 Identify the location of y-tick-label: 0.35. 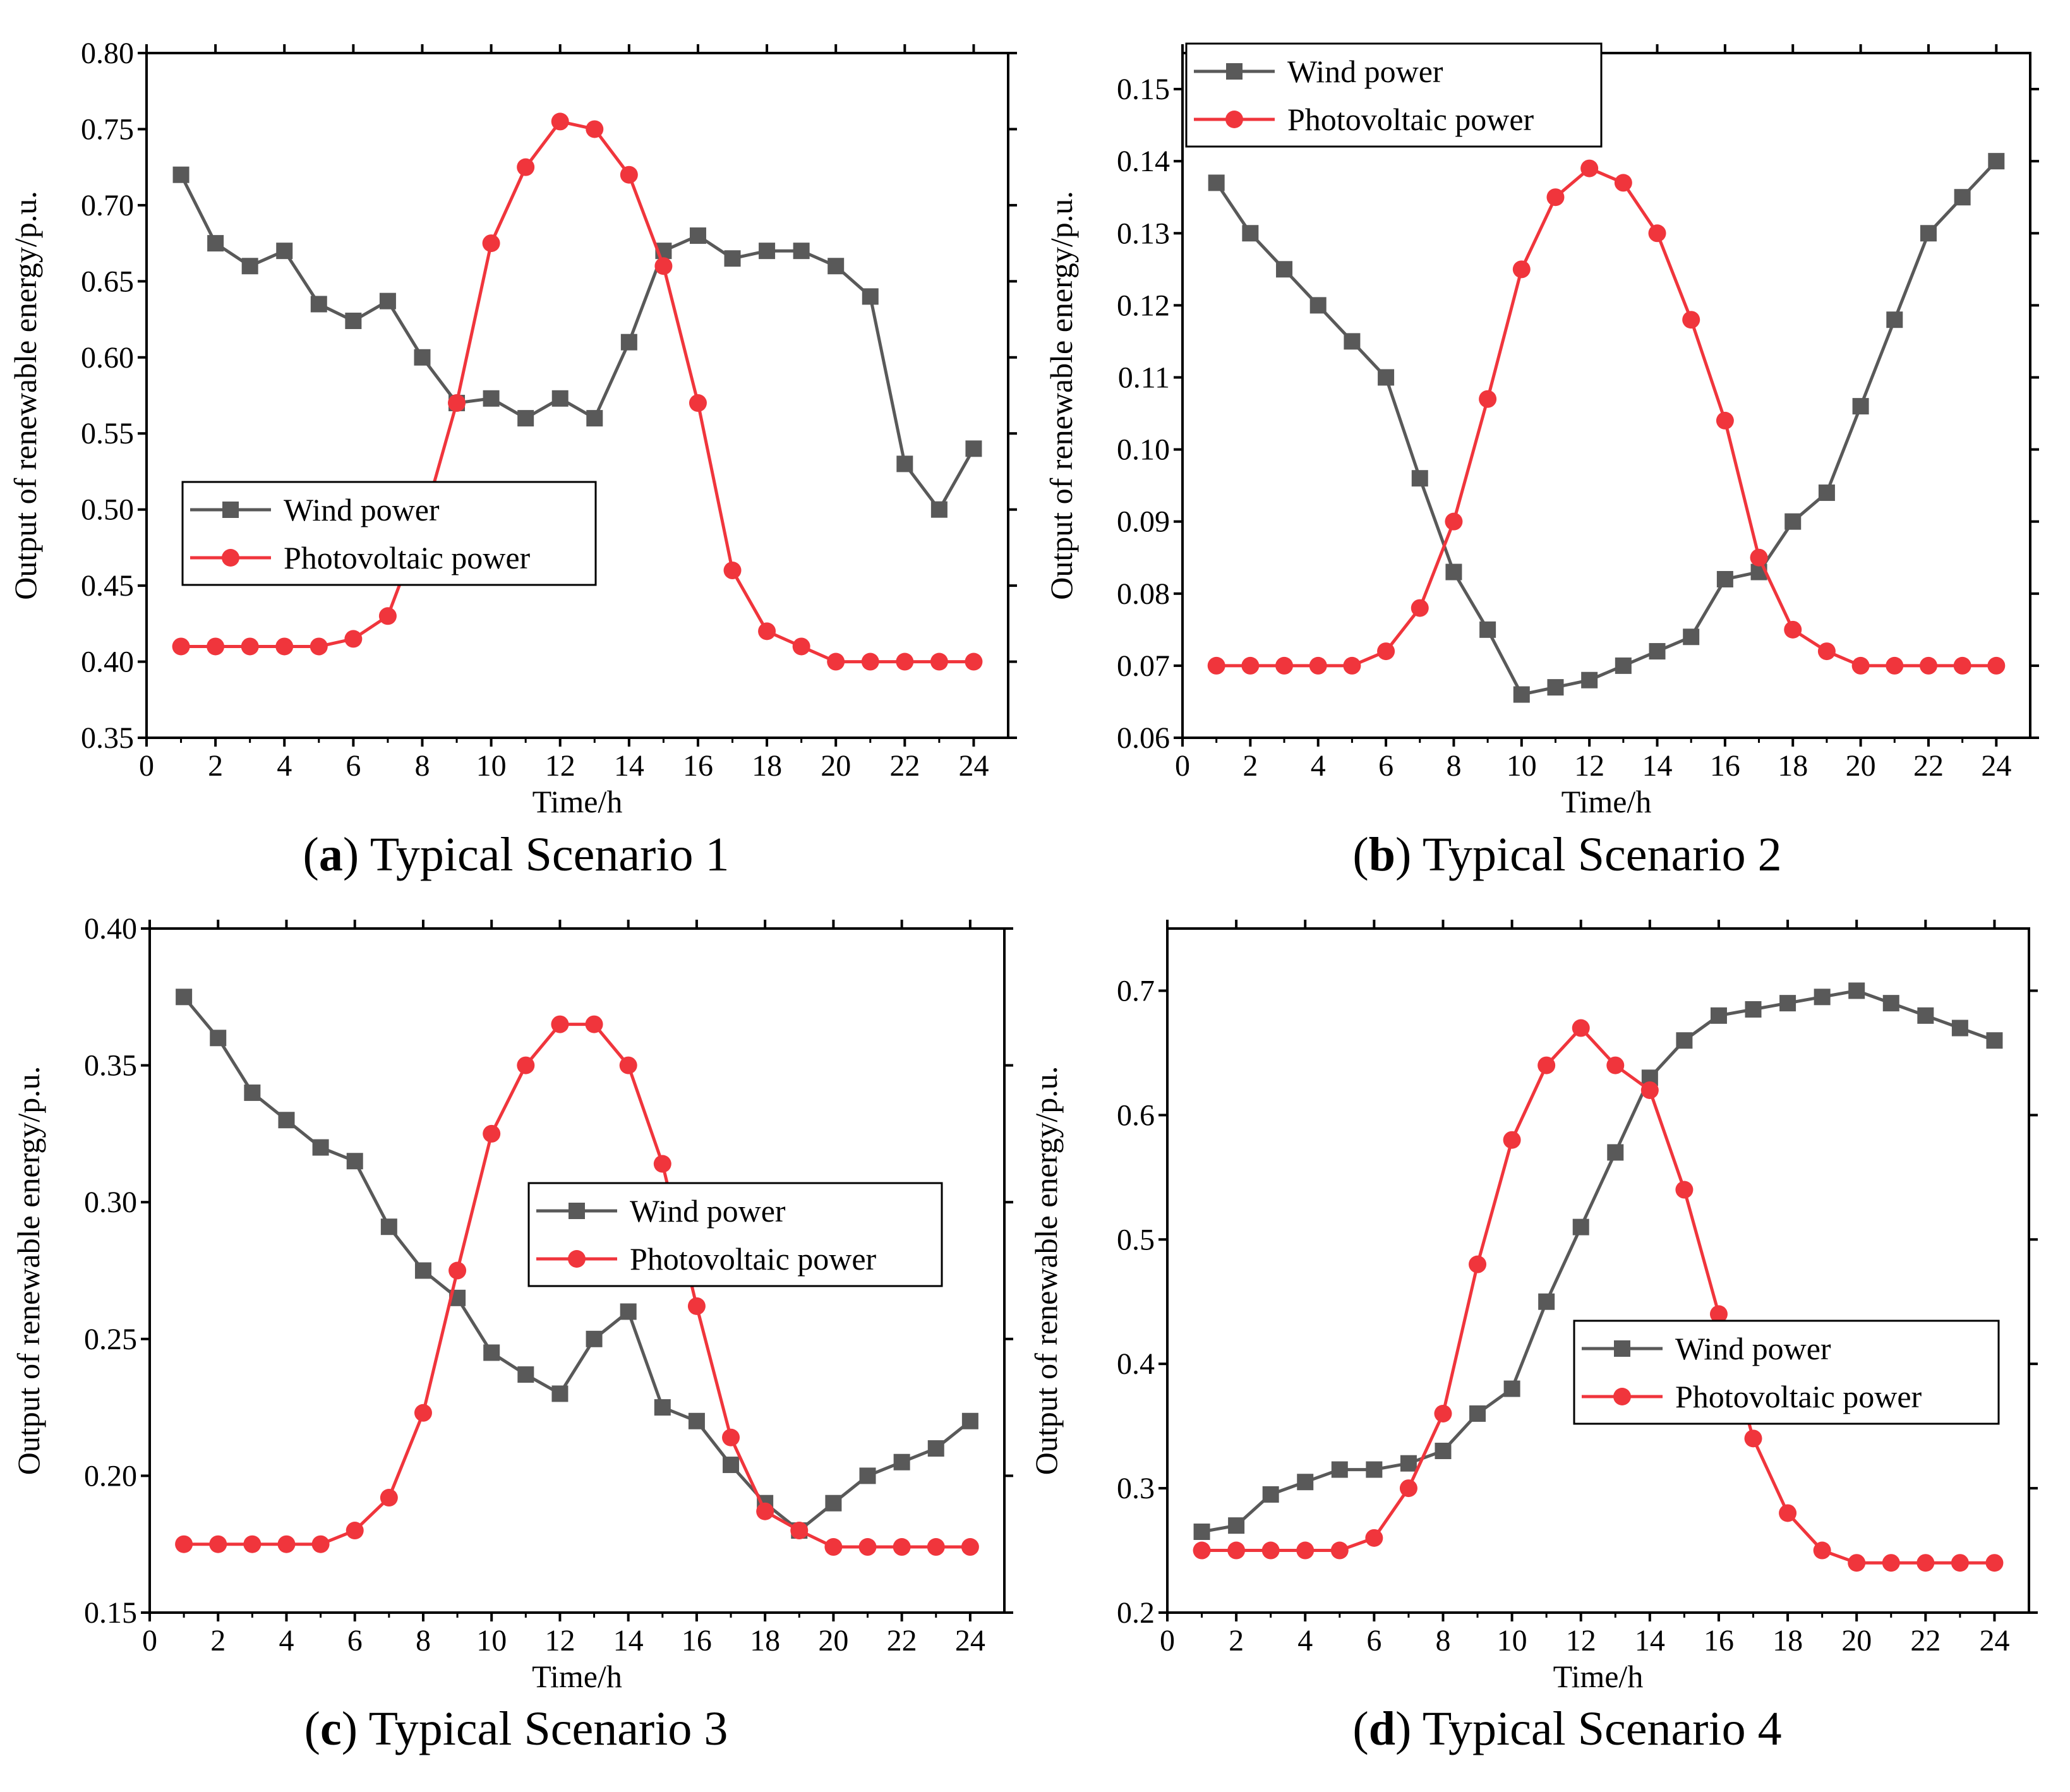
(107, 738).